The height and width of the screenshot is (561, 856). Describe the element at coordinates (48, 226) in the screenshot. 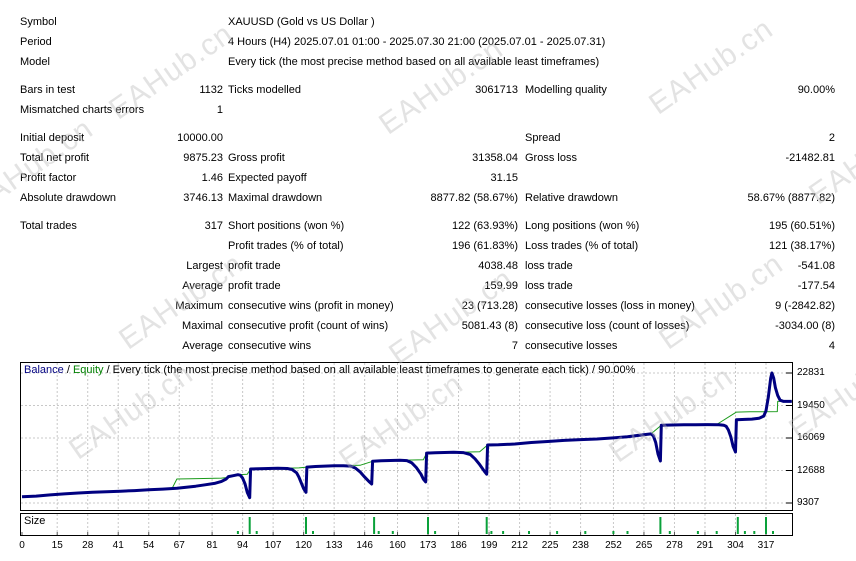

I see `stat-label: Total trades` at that location.